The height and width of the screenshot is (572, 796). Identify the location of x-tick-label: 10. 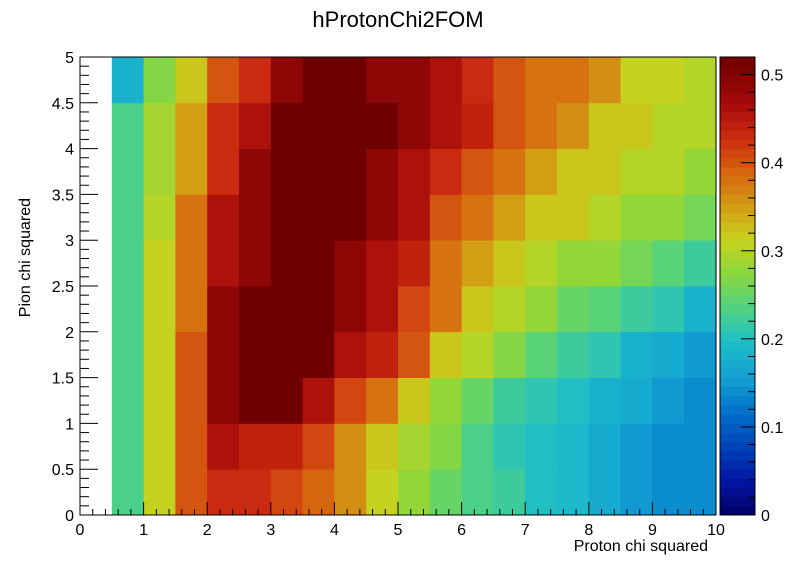
(716, 530).